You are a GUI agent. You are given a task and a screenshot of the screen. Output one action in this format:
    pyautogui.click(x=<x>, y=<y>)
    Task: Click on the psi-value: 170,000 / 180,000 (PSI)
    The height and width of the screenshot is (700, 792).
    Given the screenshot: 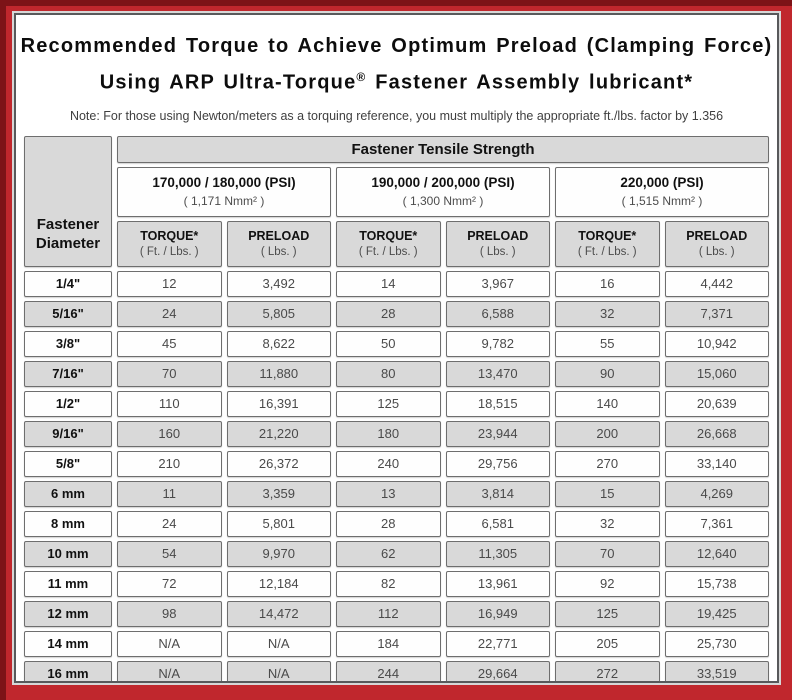 What is the action you would take?
    pyautogui.click(x=224, y=183)
    